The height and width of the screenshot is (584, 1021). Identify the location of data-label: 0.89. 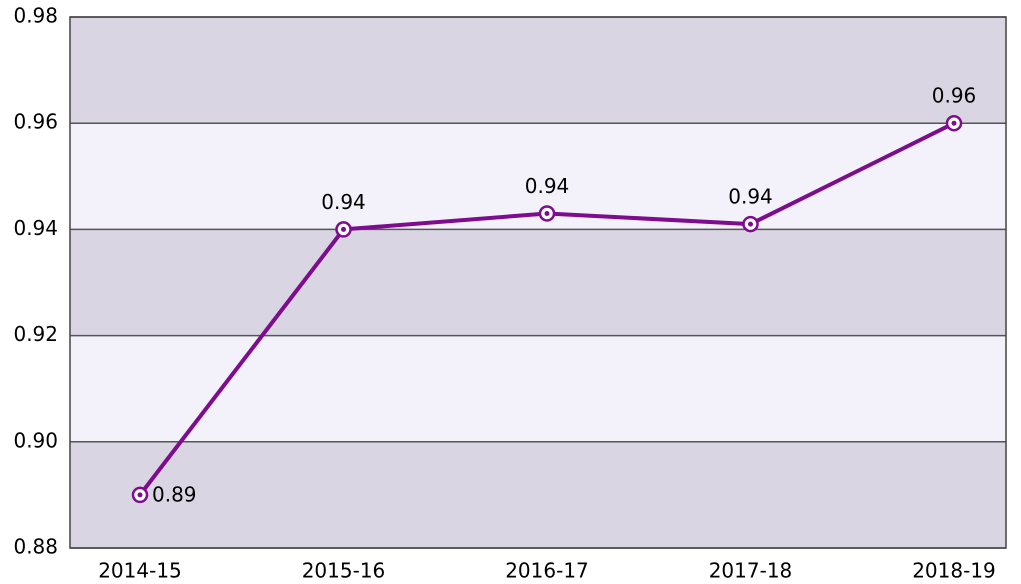
(174, 494).